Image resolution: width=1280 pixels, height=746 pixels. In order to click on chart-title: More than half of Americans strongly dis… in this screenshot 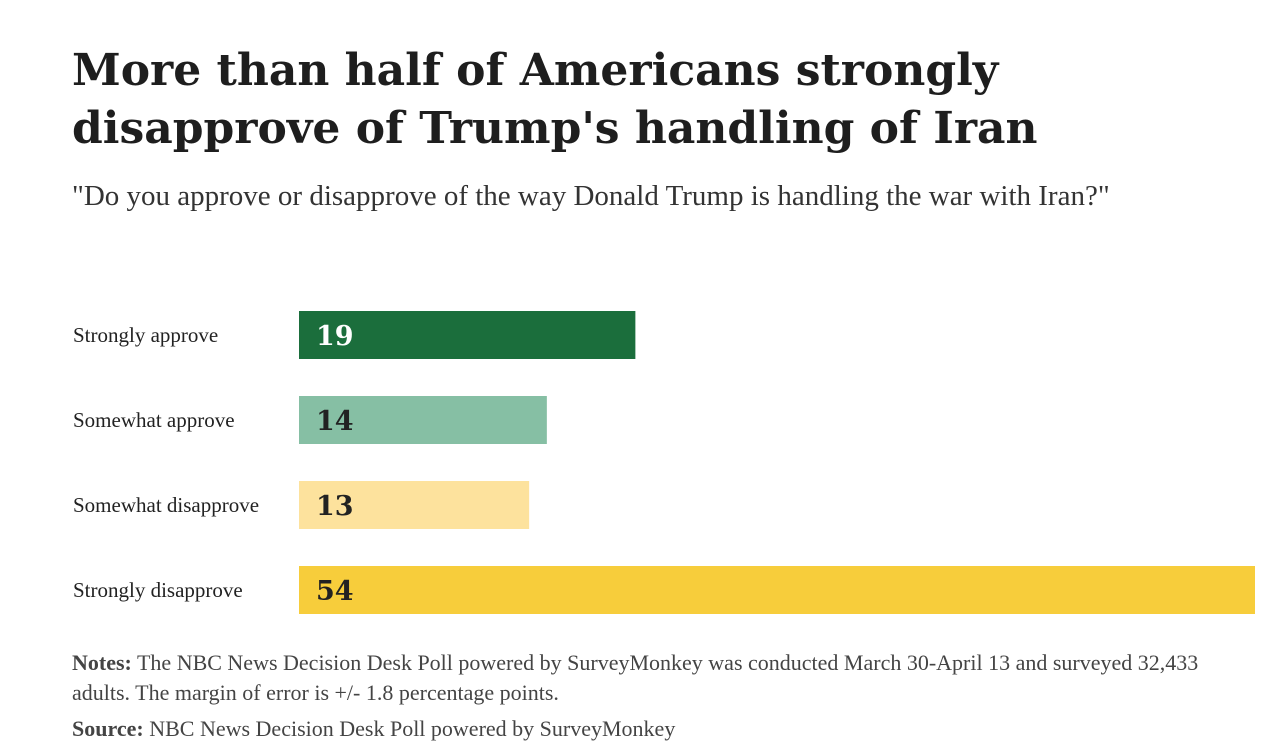, I will do `click(555, 99)`.